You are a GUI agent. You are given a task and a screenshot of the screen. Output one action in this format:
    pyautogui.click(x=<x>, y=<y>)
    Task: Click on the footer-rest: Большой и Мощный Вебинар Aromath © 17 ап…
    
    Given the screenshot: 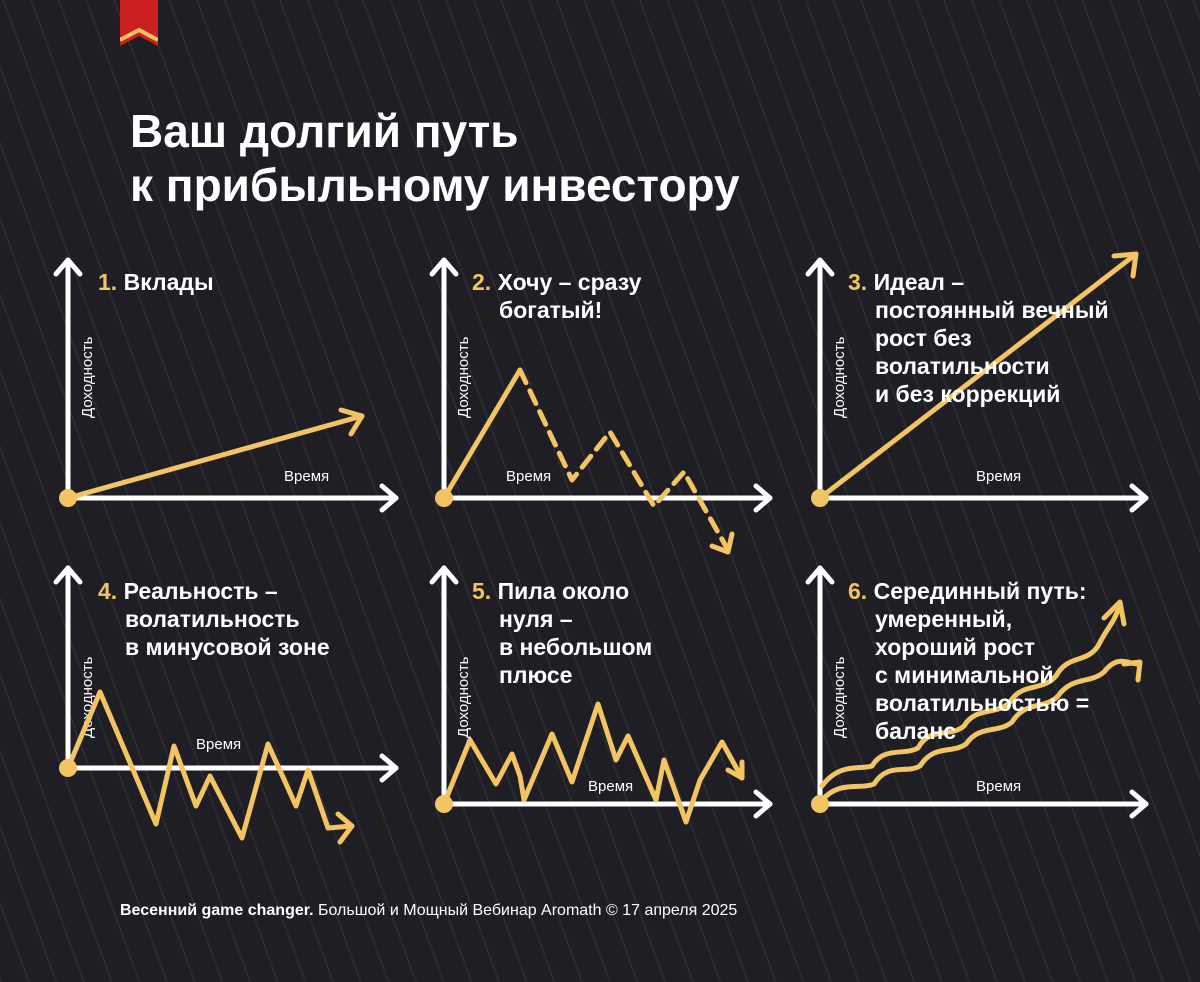 What is the action you would take?
    pyautogui.click(x=525, y=910)
    